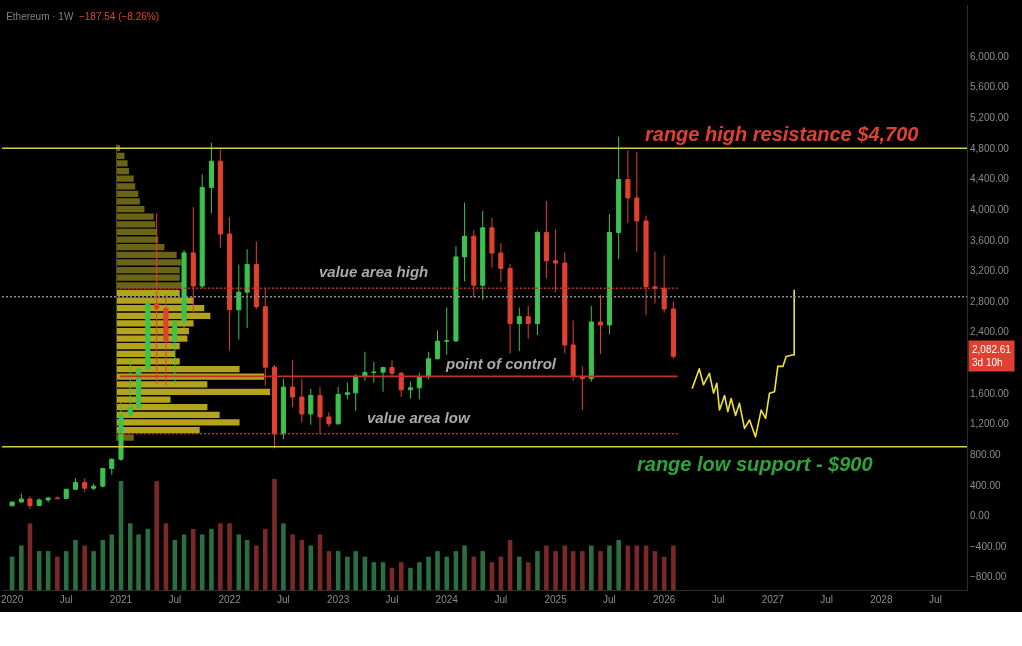  What do you see at coordinates (990, 393) in the screenshot?
I see `y-tick-label: 1,600.00` at bounding box center [990, 393].